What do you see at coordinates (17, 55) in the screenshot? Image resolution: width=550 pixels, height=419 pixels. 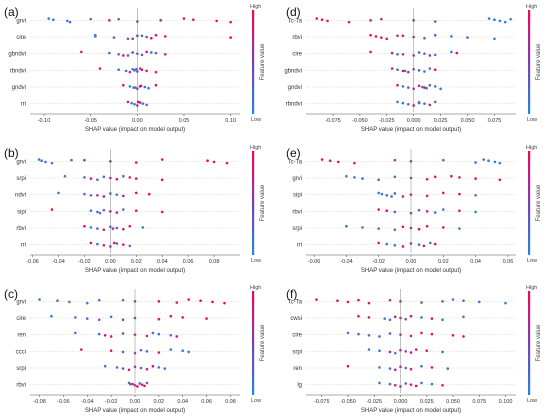 I see `feature-label: gbndvi` at bounding box center [17, 55].